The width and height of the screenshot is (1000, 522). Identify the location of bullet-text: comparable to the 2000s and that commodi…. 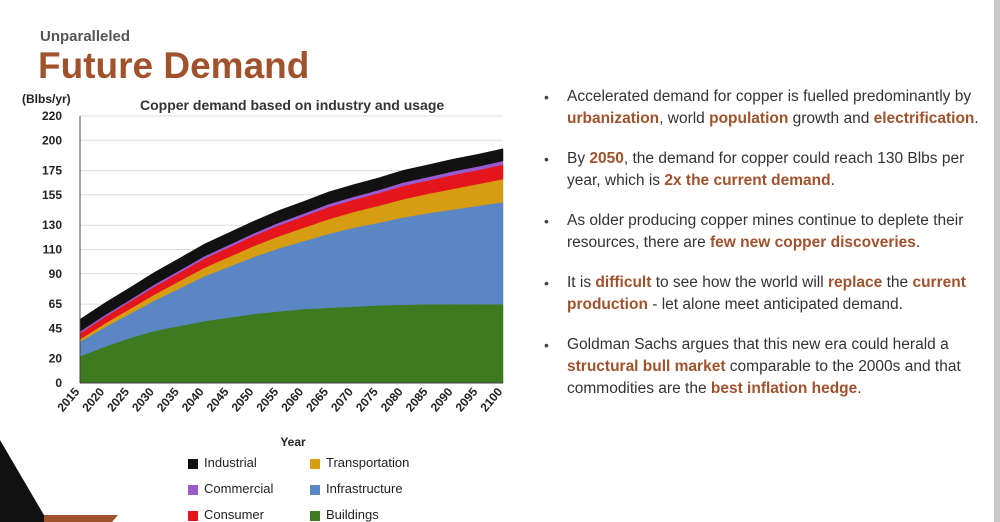
(764, 377).